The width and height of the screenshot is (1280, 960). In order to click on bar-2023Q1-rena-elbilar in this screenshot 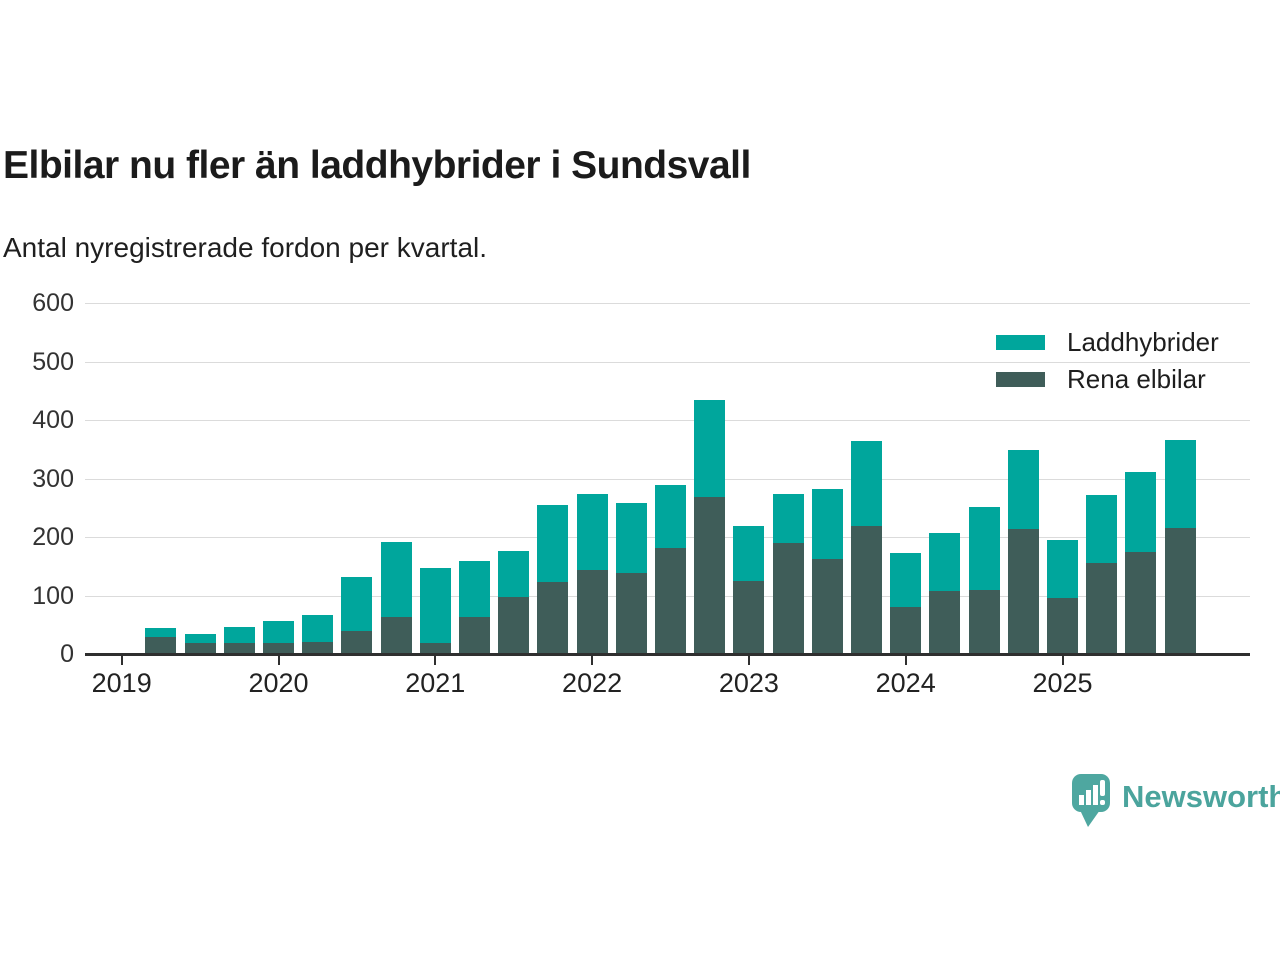, I will do `click(749, 617)`.